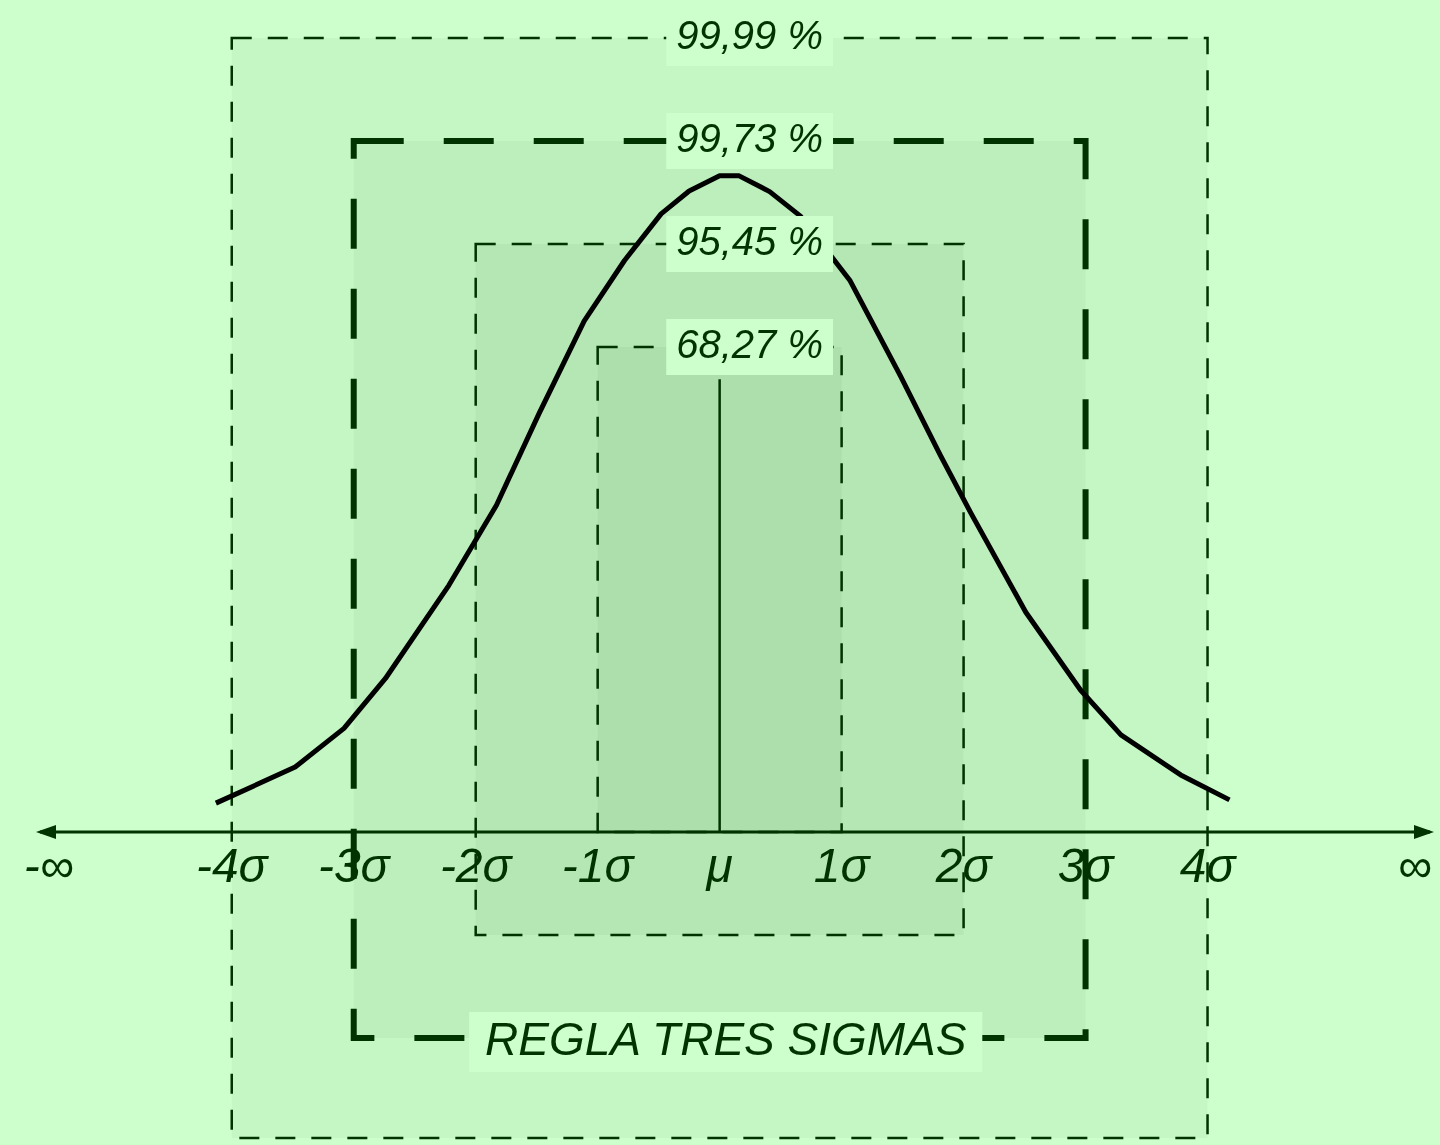 This screenshot has height=1145, width=1440. Describe the element at coordinates (726, 1038) in the screenshot. I see `text: REGLA TRES SIGMAS` at that location.